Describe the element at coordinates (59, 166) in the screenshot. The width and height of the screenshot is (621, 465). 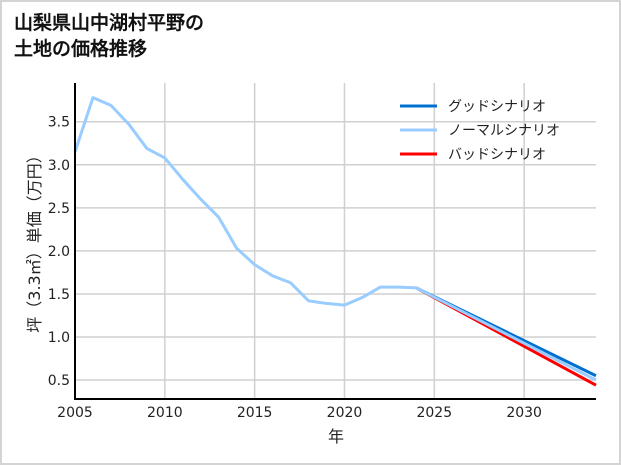
I see `y-tick-label: 3.0` at that location.